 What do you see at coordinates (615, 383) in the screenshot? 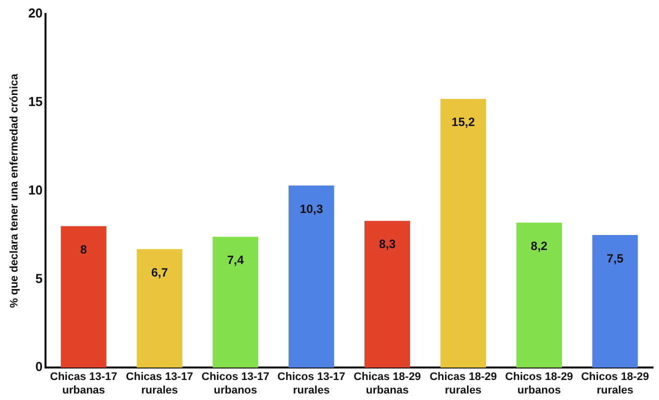
I see `x-tick-label: Chicos 18-29 rurales` at bounding box center [615, 383].